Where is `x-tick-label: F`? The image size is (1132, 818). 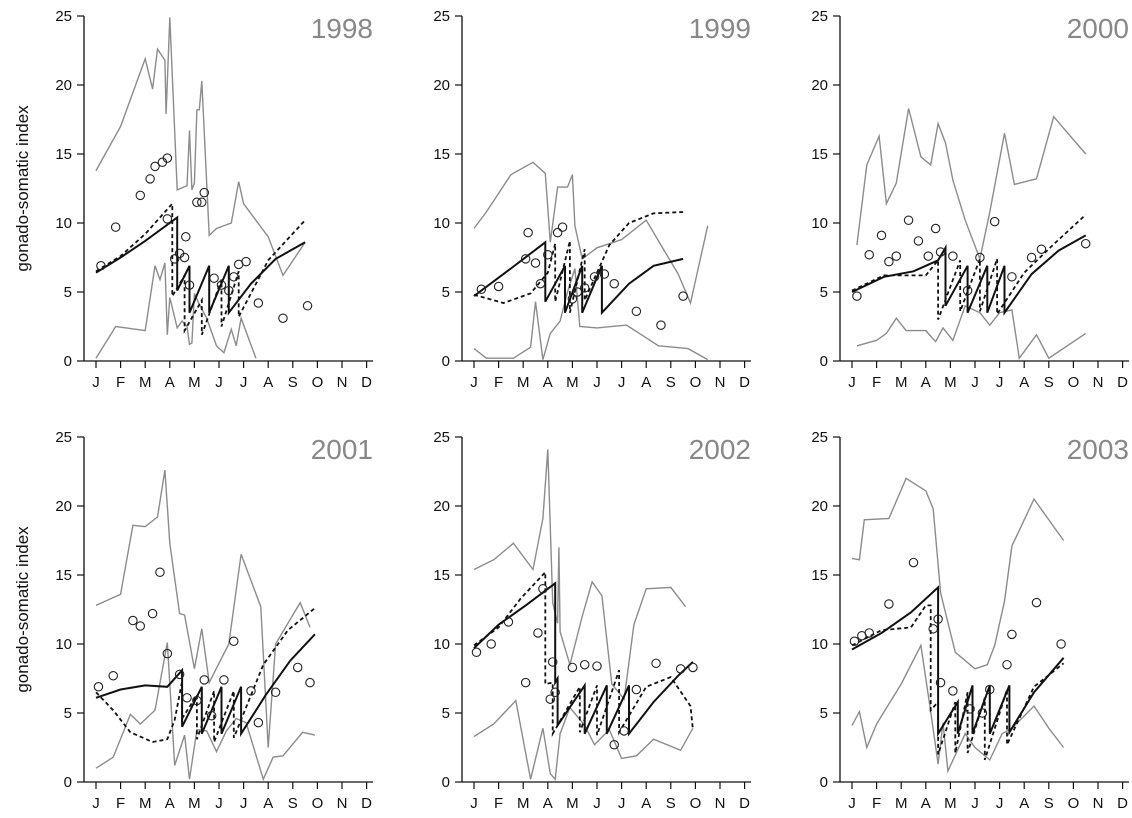
x-tick-label: F is located at coordinates (498, 803).